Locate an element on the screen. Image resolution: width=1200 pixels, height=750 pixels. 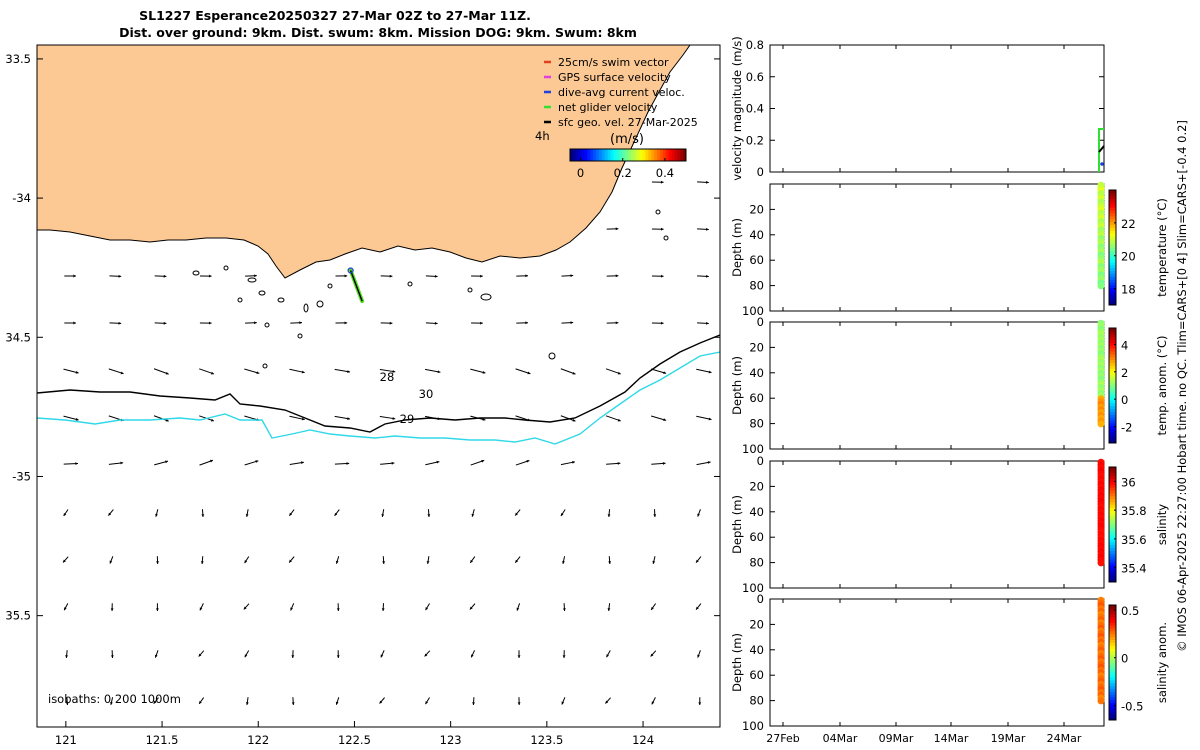
panel-ylabel: velocity magnitude (m/s) is located at coordinates (737, 108).